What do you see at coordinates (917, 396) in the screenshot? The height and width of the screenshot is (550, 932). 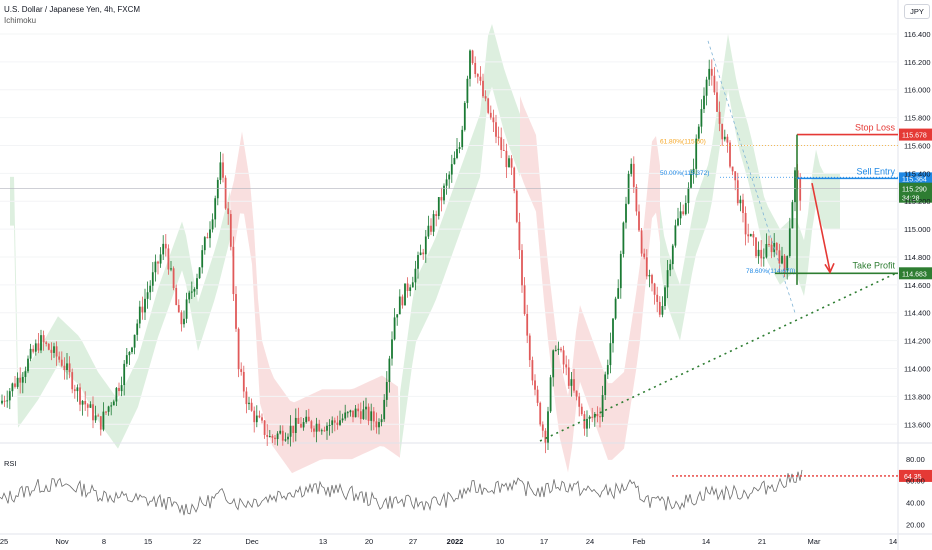 I see `price-tick-label: 113.800` at bounding box center [917, 396].